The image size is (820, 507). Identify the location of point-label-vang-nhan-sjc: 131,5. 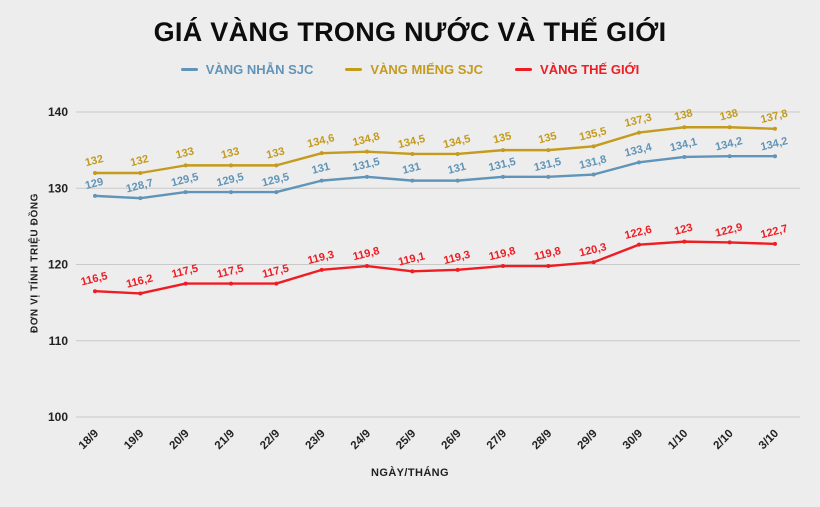
(548, 165).